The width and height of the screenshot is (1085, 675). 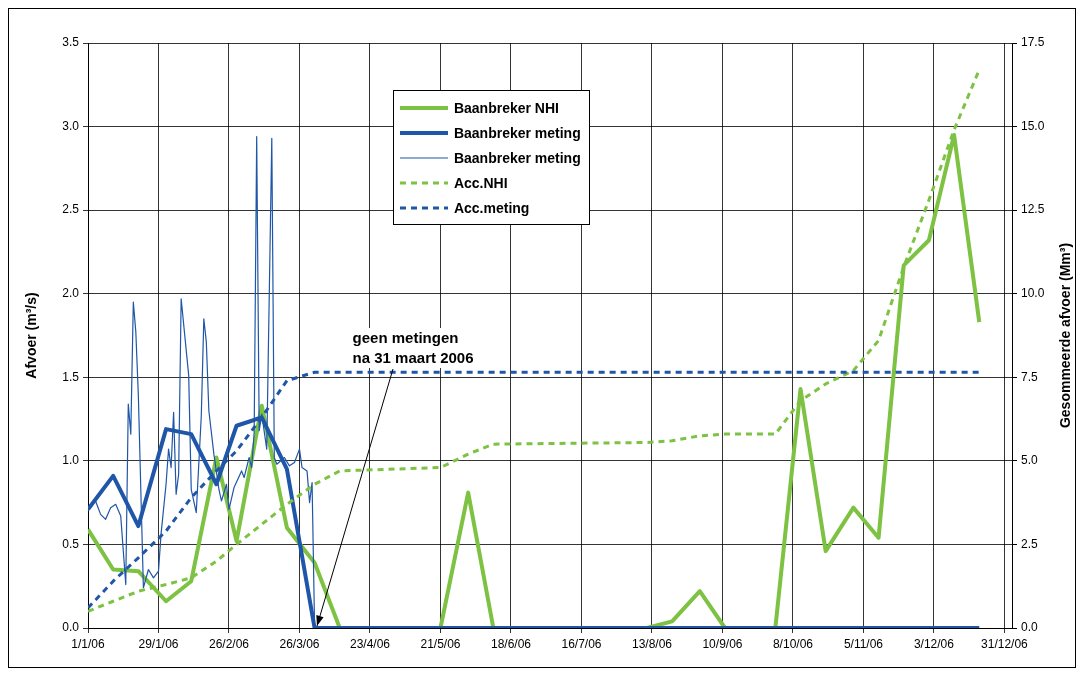 I want to click on y2-tick-label: 0.0, so click(x=1030, y=627).